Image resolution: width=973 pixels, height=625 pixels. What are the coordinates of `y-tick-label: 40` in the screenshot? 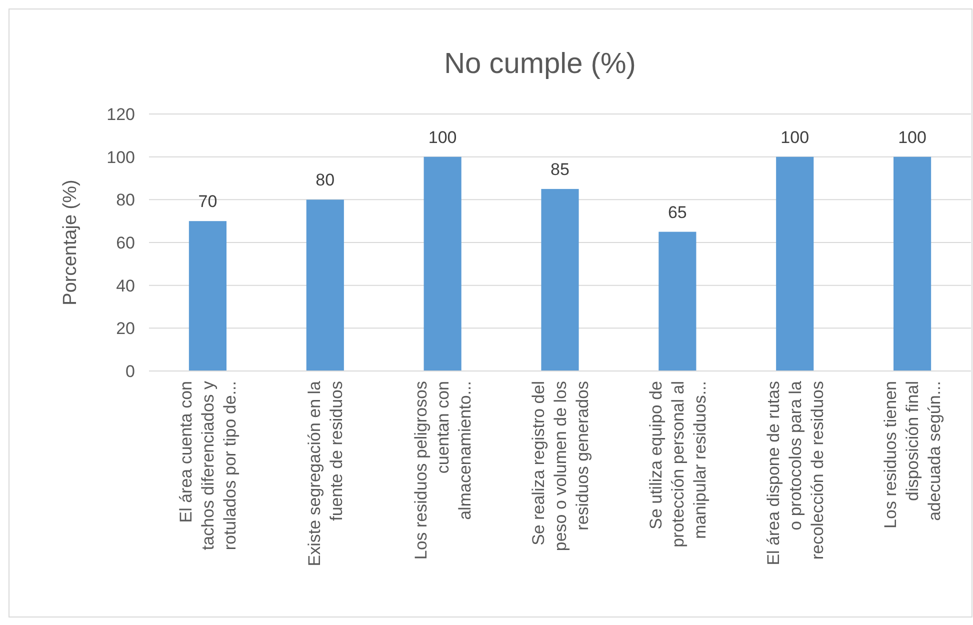 It's located at (125, 286).